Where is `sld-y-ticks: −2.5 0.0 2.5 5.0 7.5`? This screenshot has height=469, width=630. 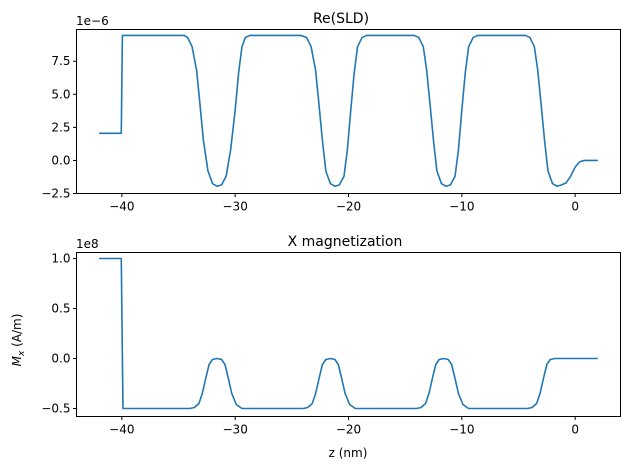
sld-y-ticks: −2.5 0.0 2.5 5.0 7.5 is located at coordinates (59, 127).